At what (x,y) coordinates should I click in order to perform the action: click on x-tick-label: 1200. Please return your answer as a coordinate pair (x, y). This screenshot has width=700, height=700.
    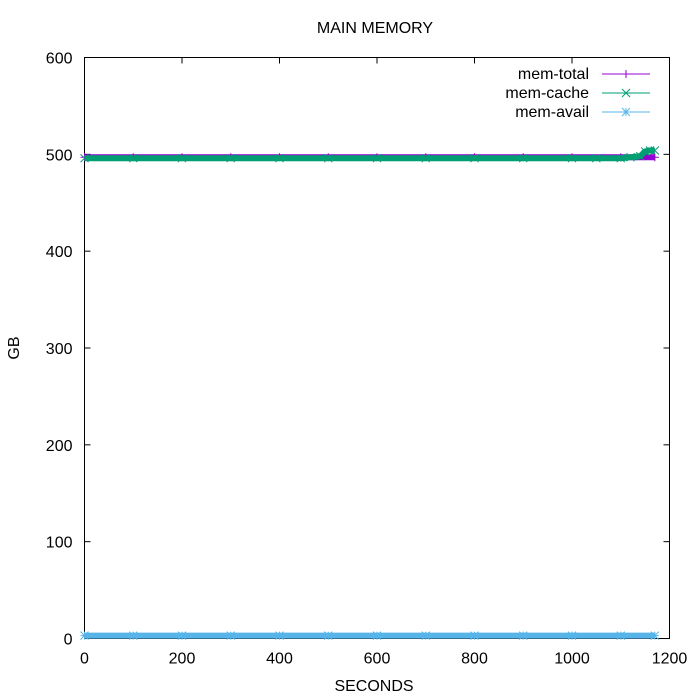
    Looking at the image, I should click on (670, 659).